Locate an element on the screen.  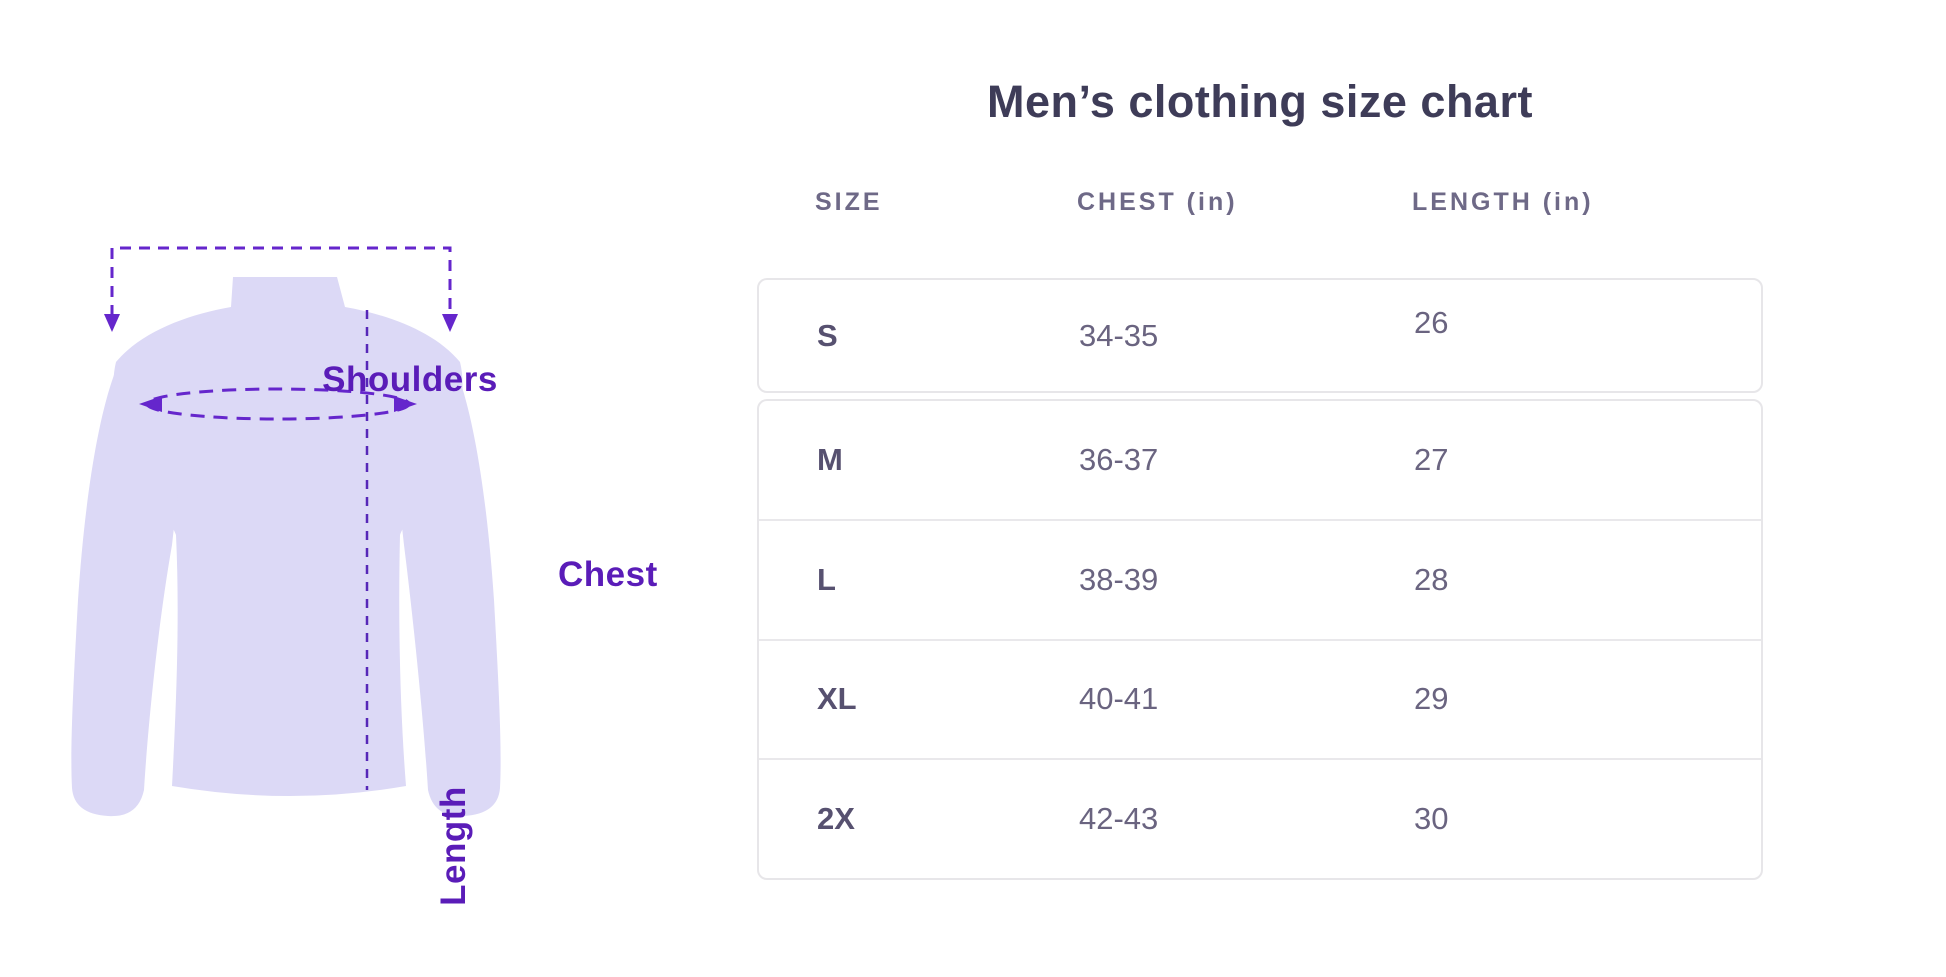
table-row: M 36-37 27 is located at coordinates (1260, 460).